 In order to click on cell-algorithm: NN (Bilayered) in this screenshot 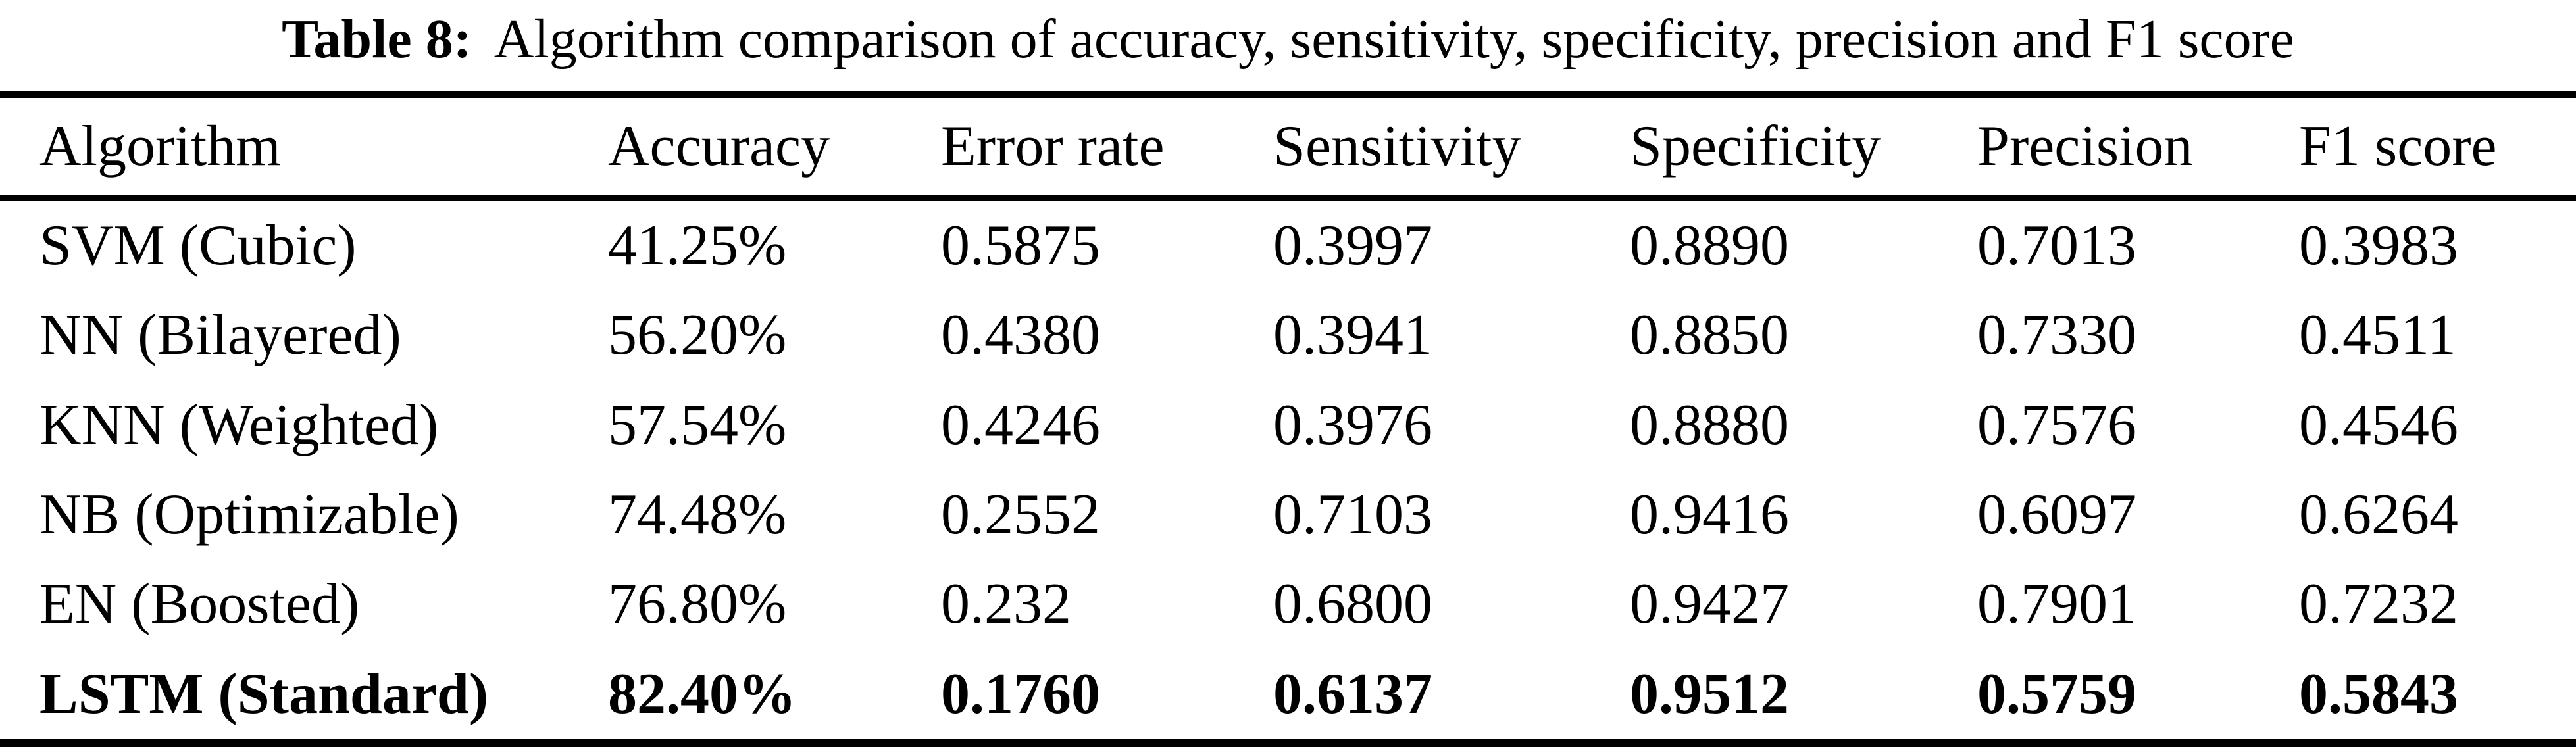, I will do `click(220, 335)`.